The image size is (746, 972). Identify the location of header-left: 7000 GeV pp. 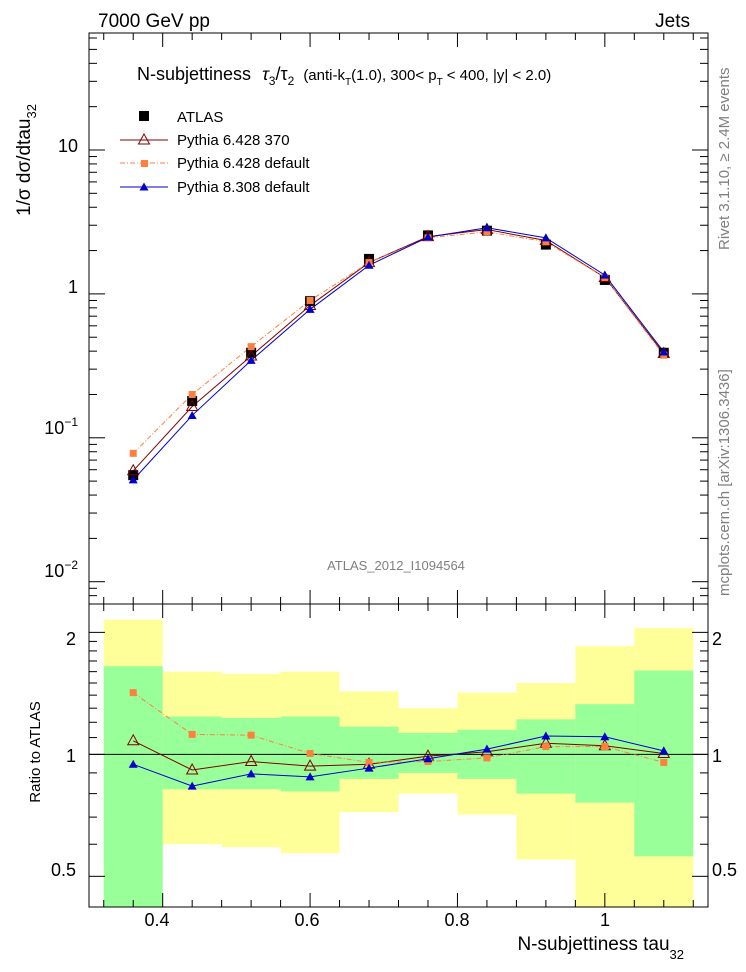
(154, 21).